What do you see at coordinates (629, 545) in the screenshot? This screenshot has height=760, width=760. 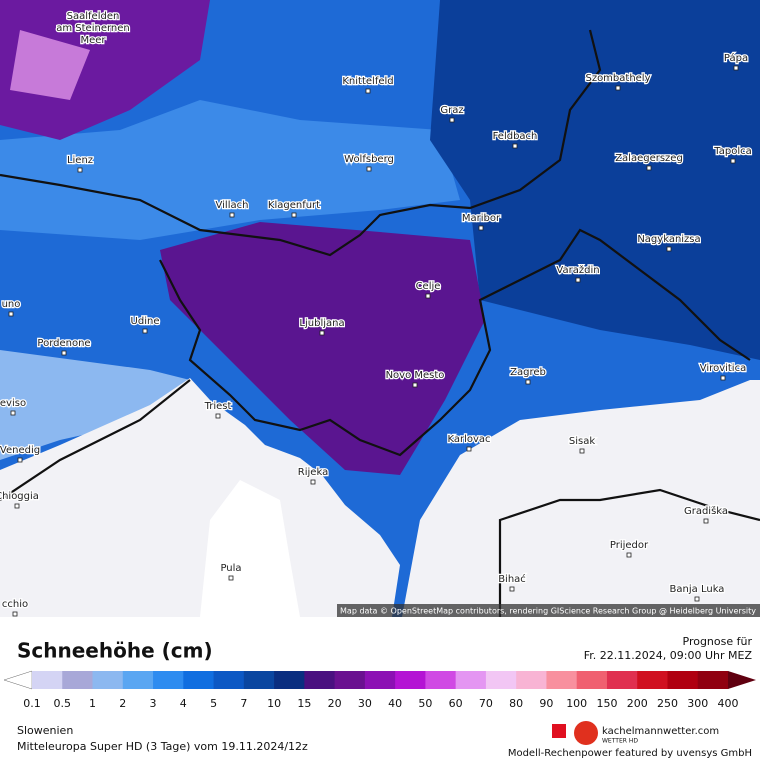 I see `city-label: Prijedor` at bounding box center [629, 545].